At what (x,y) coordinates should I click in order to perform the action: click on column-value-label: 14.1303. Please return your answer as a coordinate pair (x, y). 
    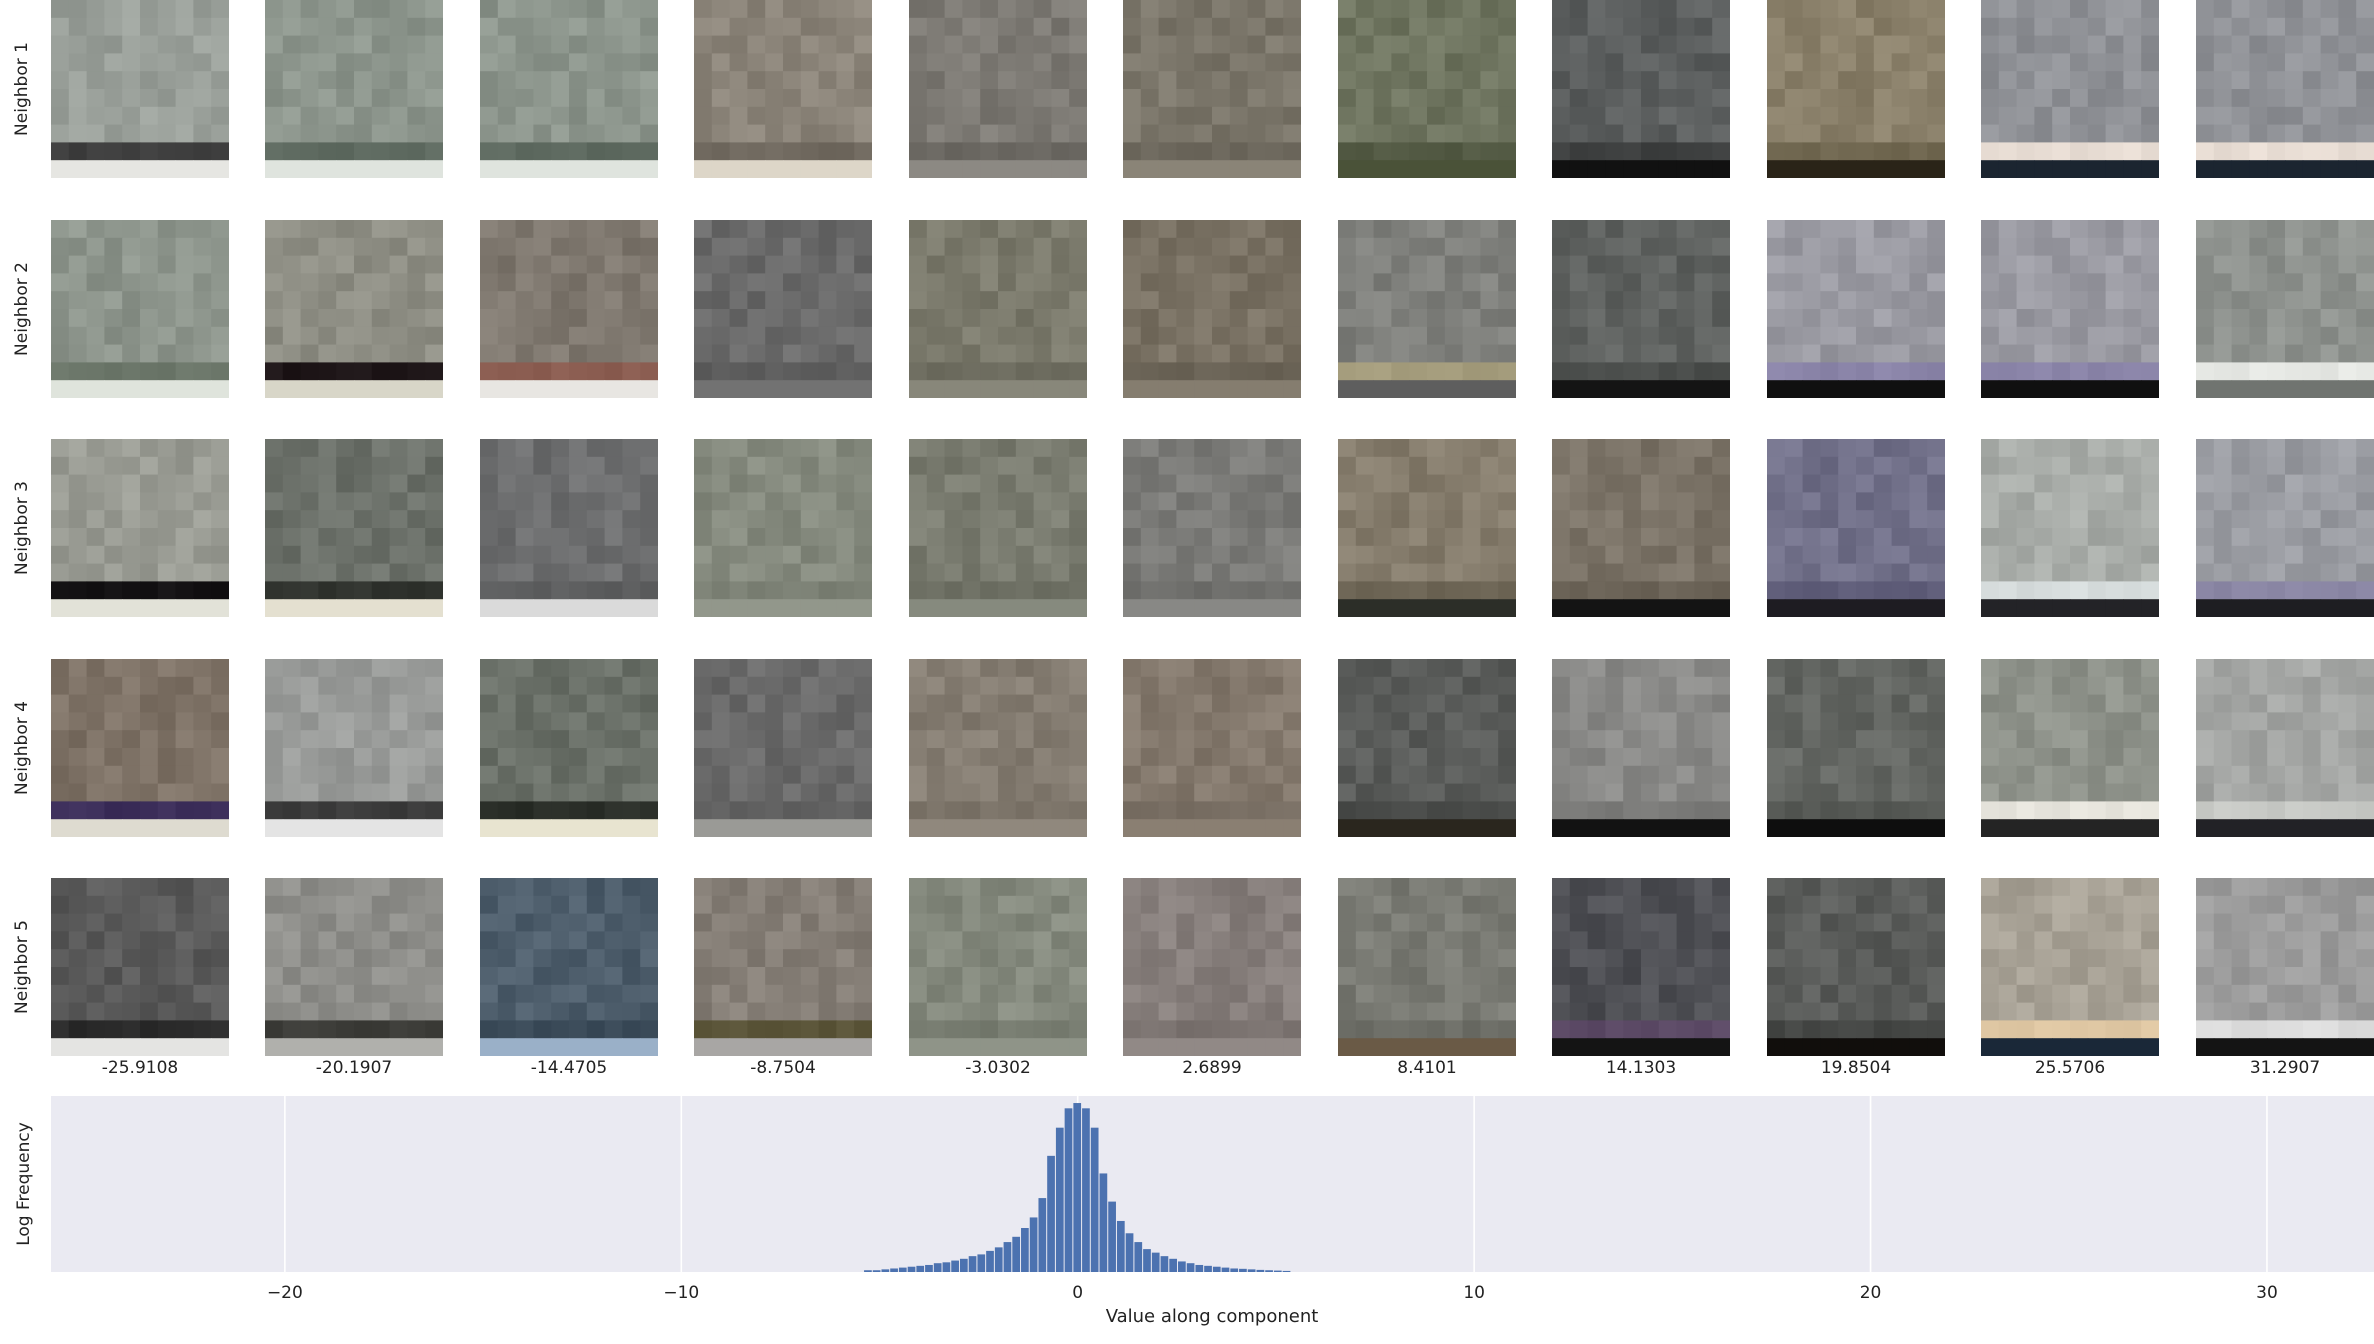
    Looking at the image, I should click on (1641, 1068).